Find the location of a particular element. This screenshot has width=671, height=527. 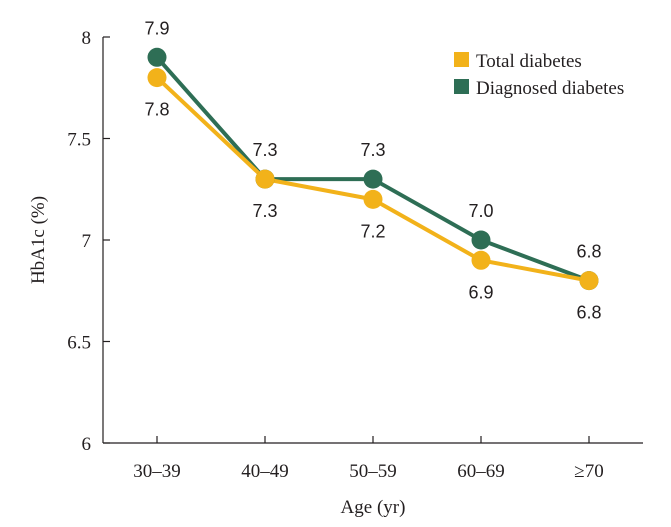

x-tick-label: 40–49 is located at coordinates (265, 471).